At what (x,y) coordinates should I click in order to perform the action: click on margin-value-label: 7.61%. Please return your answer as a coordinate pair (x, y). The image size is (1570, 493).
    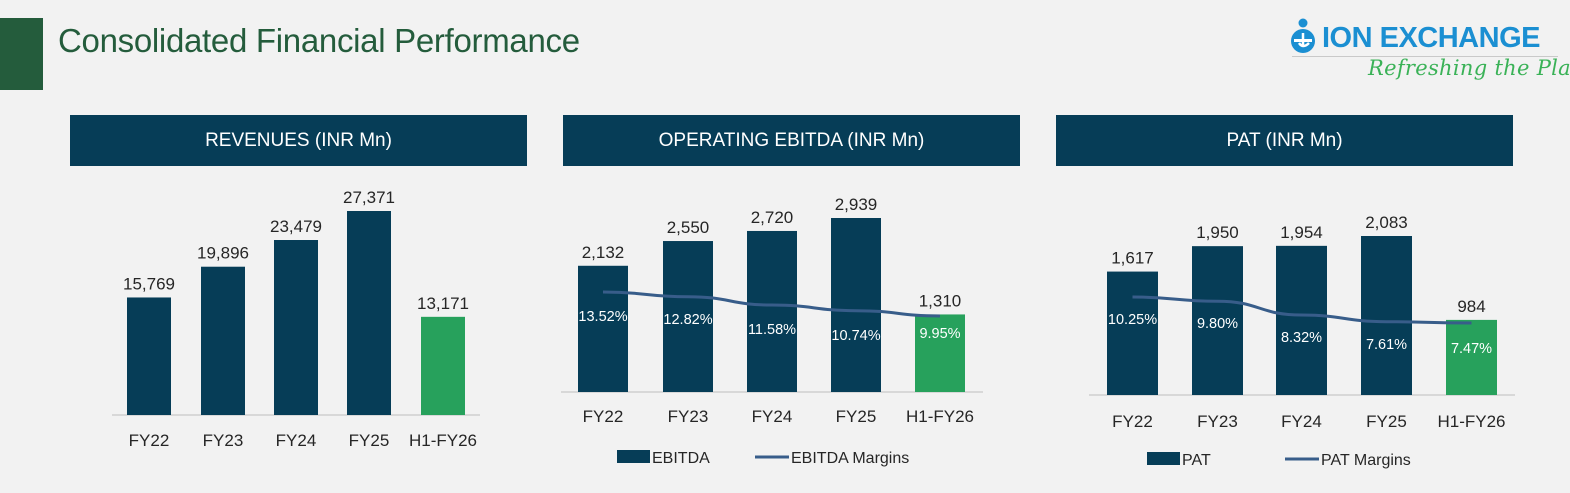
    Looking at the image, I should click on (1386, 345).